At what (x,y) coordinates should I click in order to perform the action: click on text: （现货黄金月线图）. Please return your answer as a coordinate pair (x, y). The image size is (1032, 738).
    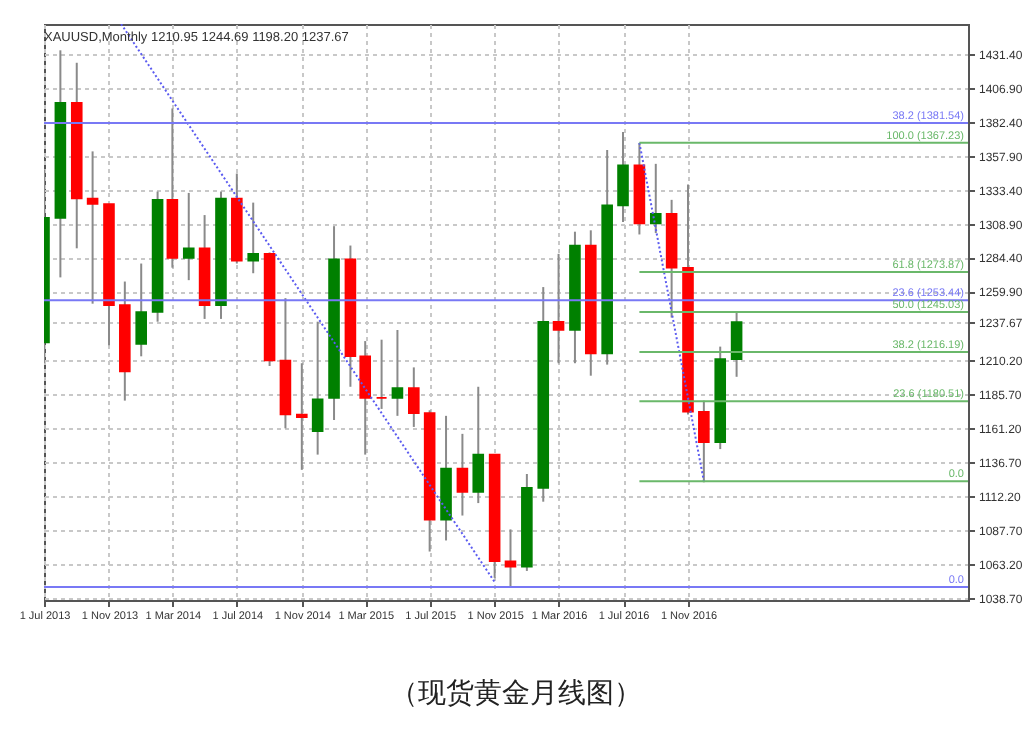
    Looking at the image, I should click on (516, 694).